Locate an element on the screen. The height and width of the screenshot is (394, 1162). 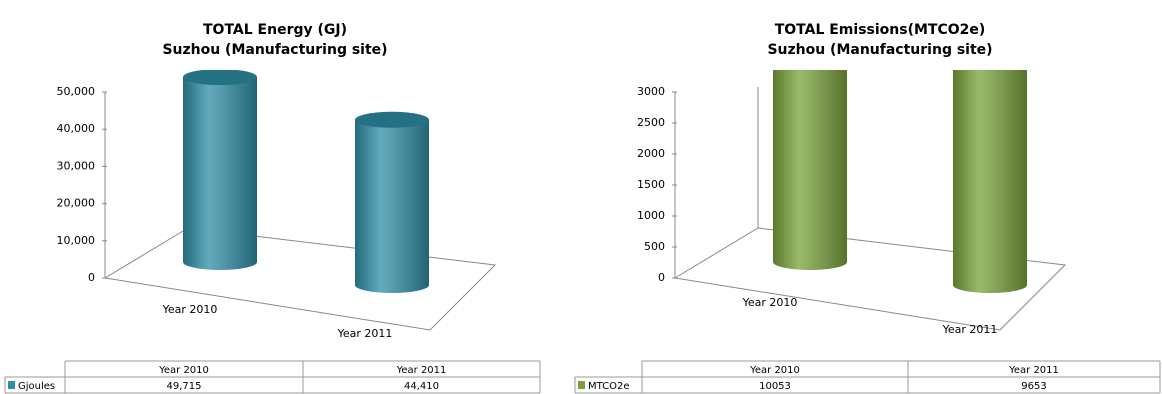
y-tick-label: 3000 is located at coordinates (651, 91).